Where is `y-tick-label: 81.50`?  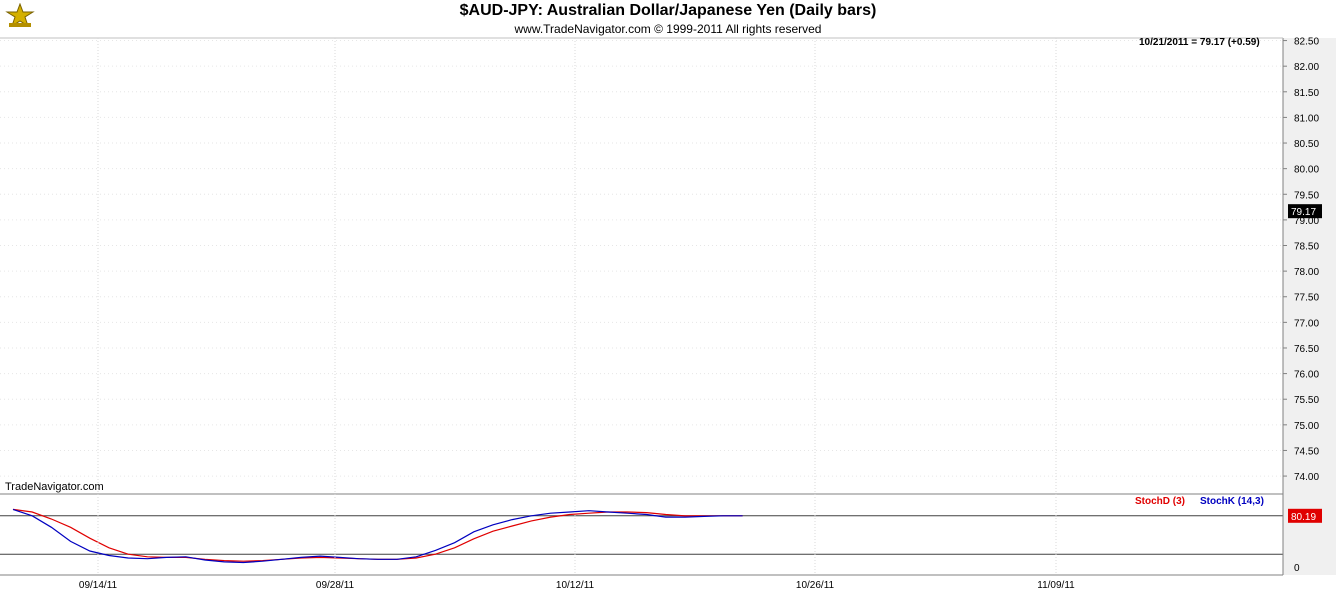 y-tick-label: 81.50 is located at coordinates (1306, 93).